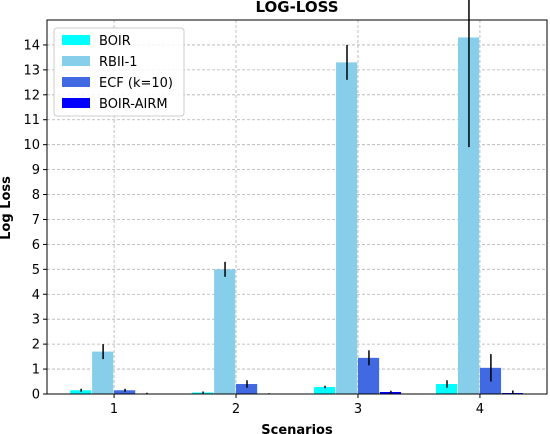 This screenshot has height=434, width=550. What do you see at coordinates (36, 295) in the screenshot?
I see `y-tick-label: 4` at bounding box center [36, 295].